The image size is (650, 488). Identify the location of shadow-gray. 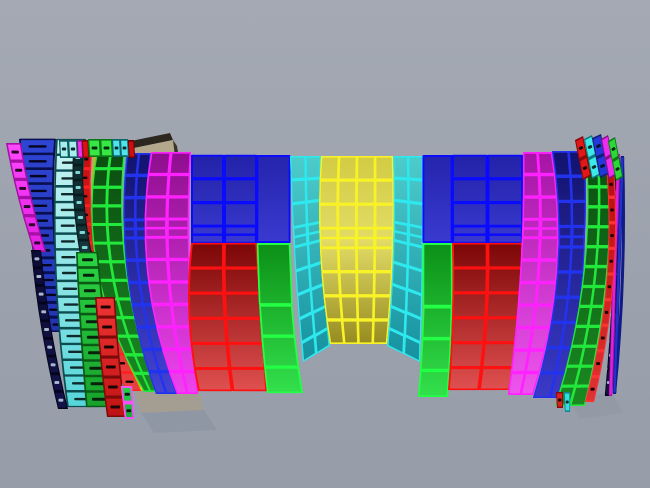
(179, 421).